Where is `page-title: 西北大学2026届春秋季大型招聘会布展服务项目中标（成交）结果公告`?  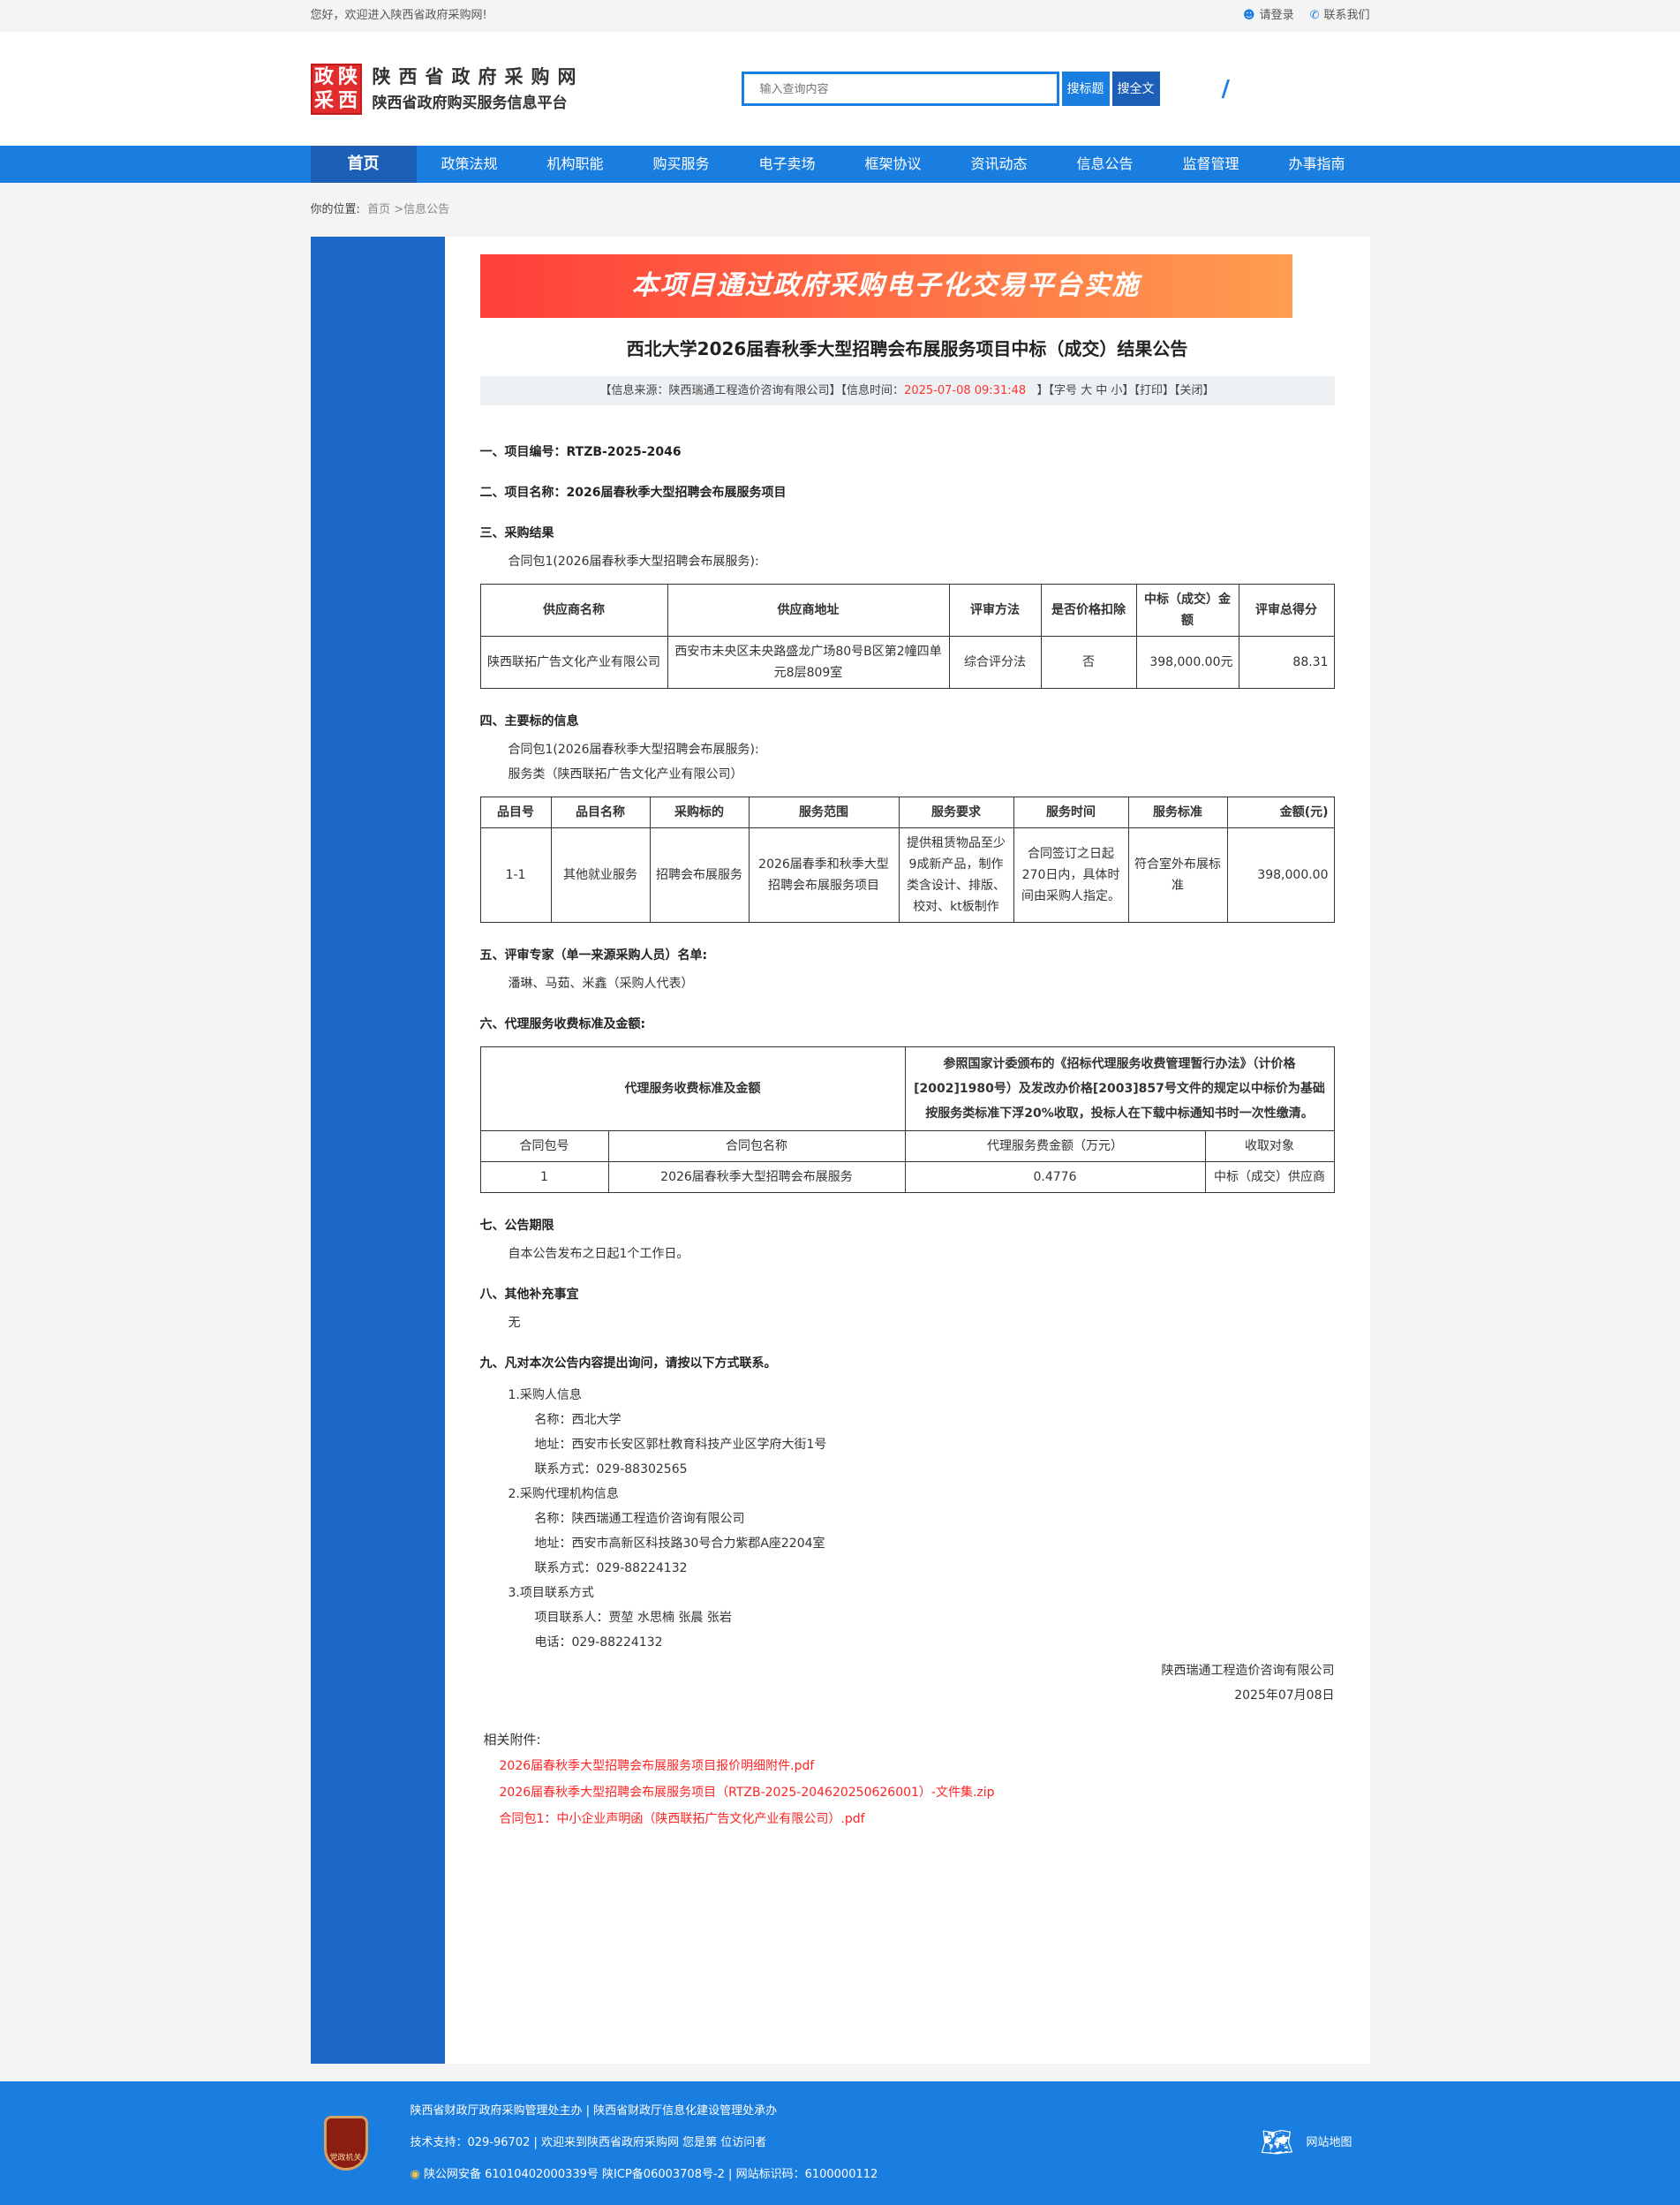 page-title: 西北大学2026届春秋季大型招聘会布展服务项目中标（成交）结果公告 is located at coordinates (907, 348).